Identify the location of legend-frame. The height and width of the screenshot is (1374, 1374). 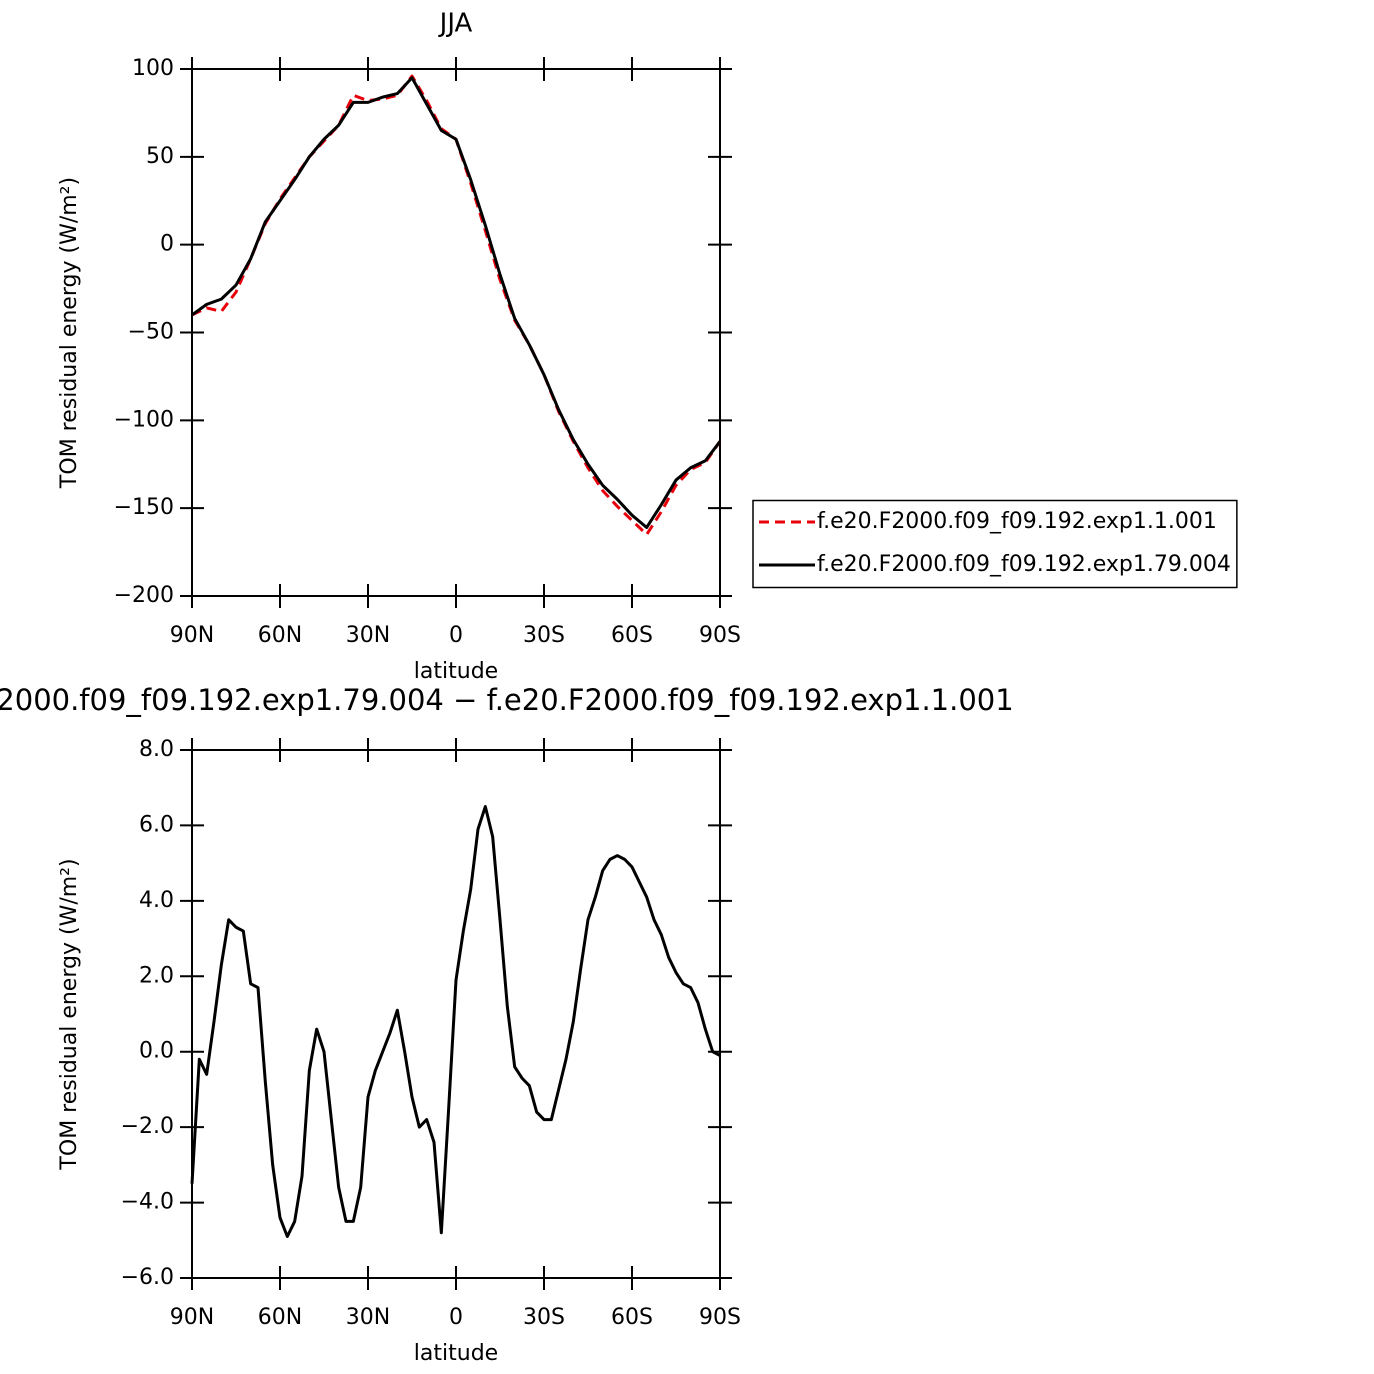
(995, 544).